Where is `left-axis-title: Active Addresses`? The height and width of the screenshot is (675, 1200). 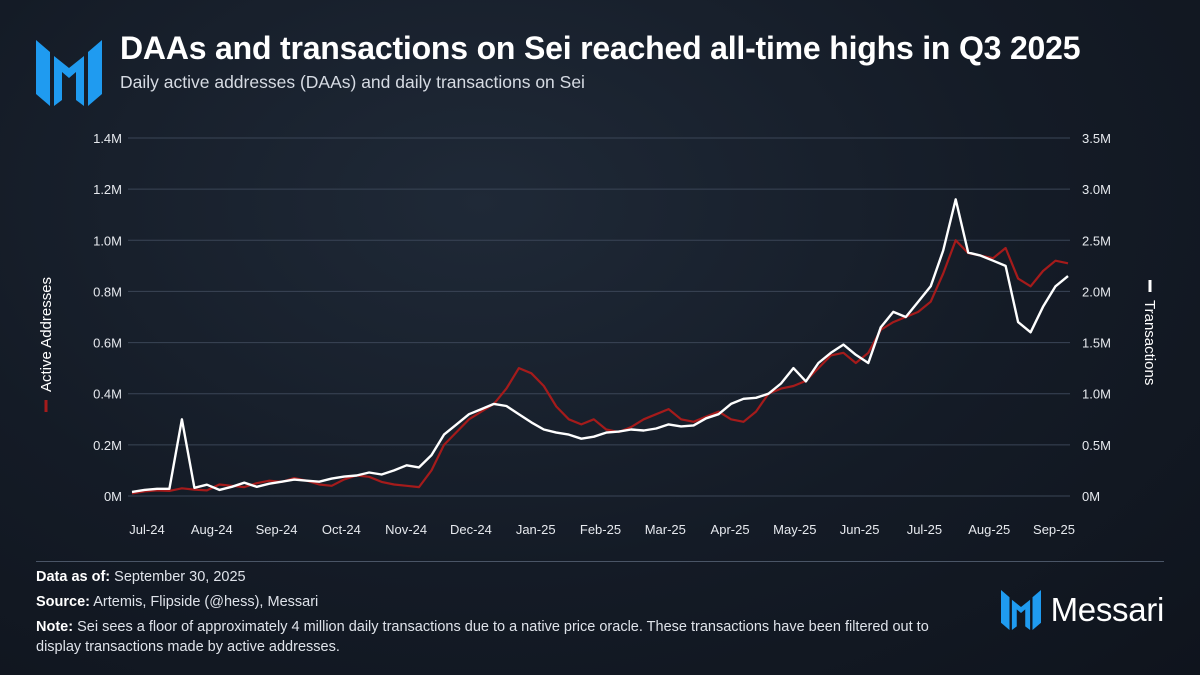 left-axis-title: Active Addresses is located at coordinates (46, 344).